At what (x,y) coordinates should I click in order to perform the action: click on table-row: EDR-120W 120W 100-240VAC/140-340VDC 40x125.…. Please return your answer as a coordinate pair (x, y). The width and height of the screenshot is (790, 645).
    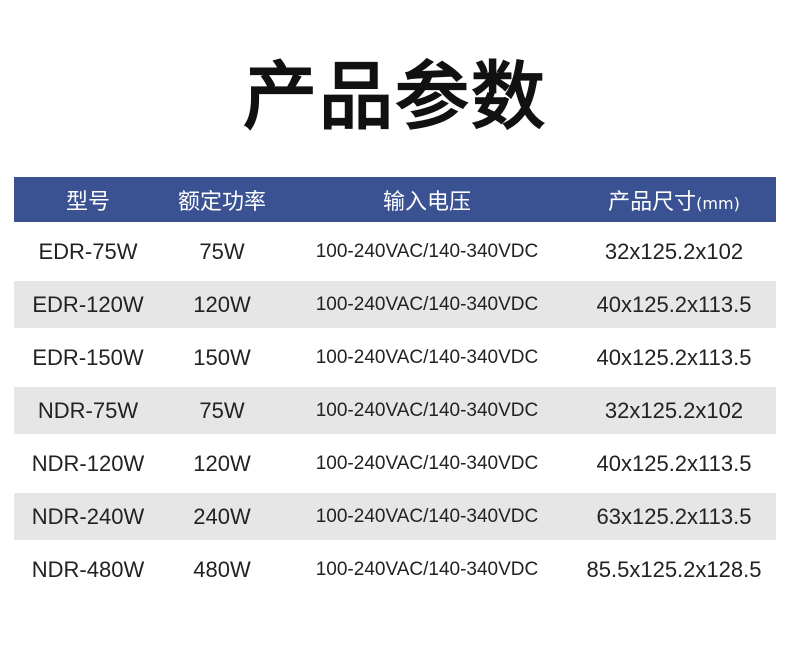
    Looking at the image, I should click on (395, 304).